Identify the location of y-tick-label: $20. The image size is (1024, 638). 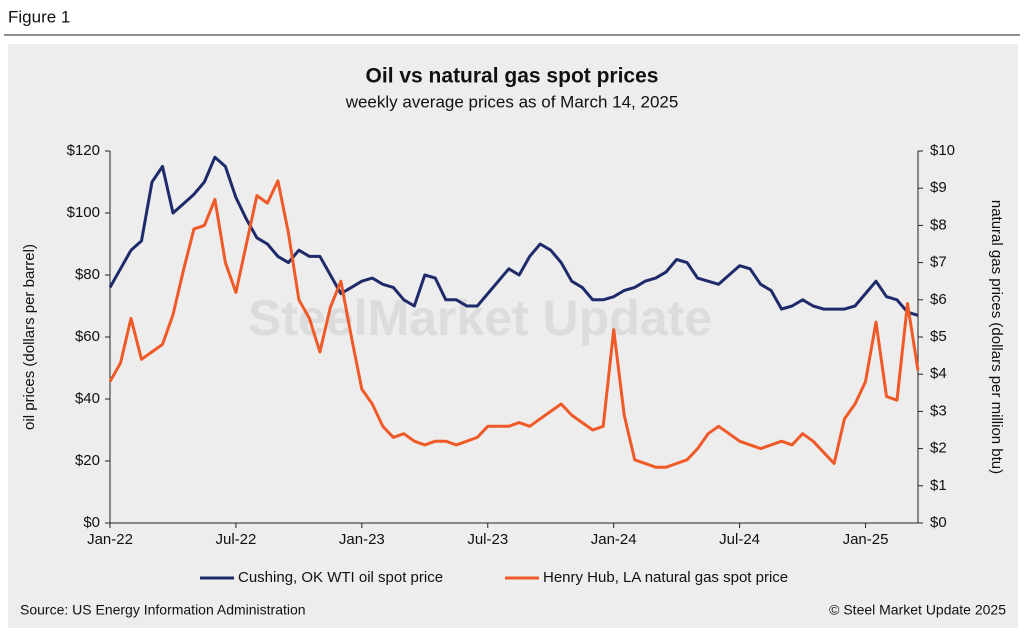
(87, 460).